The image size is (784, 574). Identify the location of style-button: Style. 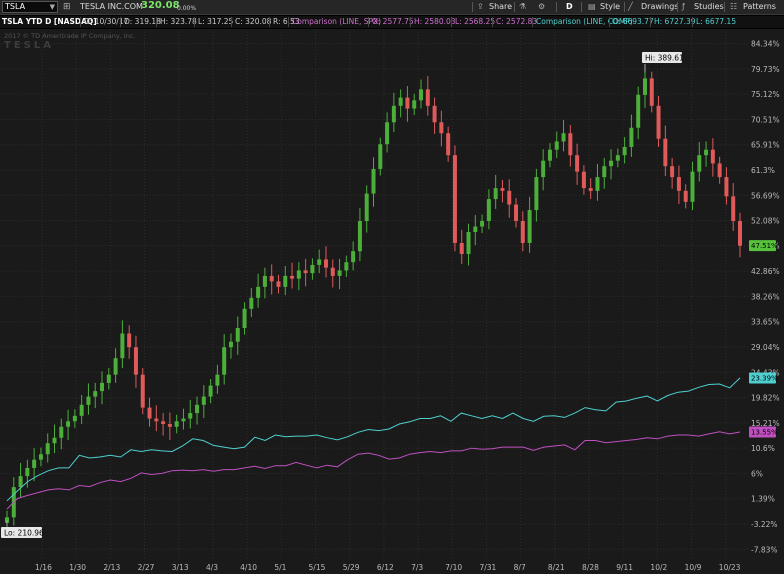
(610, 6).